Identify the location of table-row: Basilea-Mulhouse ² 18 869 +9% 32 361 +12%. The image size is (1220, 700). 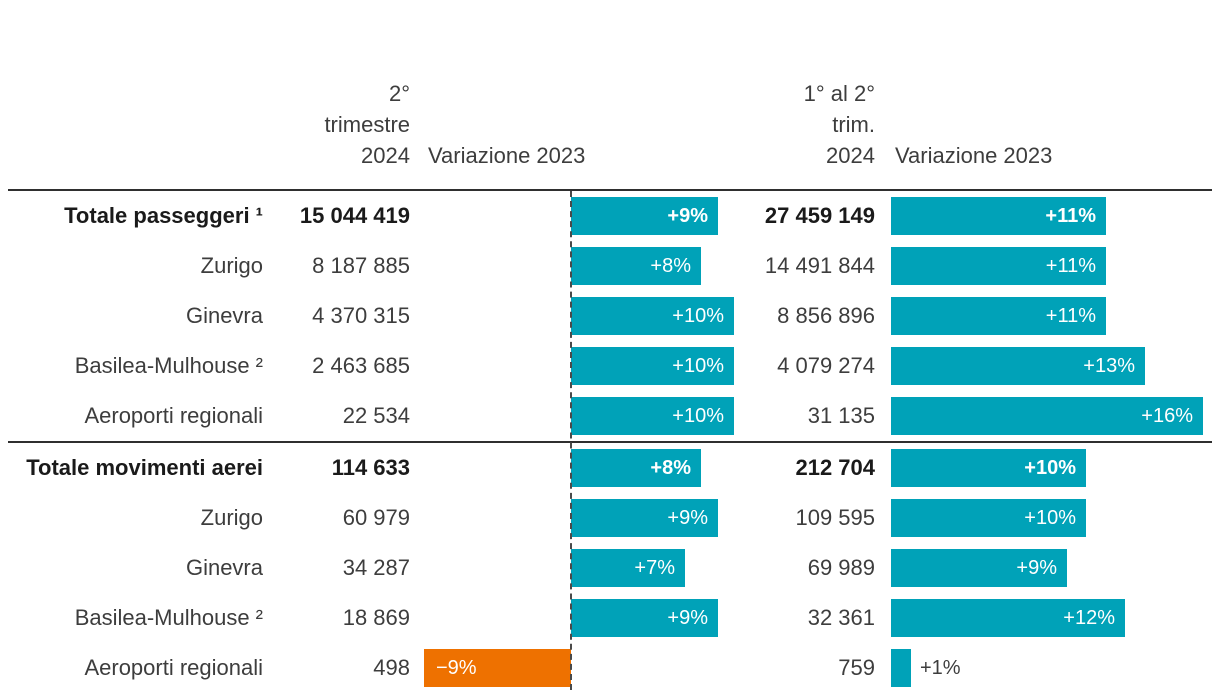
(610, 618).